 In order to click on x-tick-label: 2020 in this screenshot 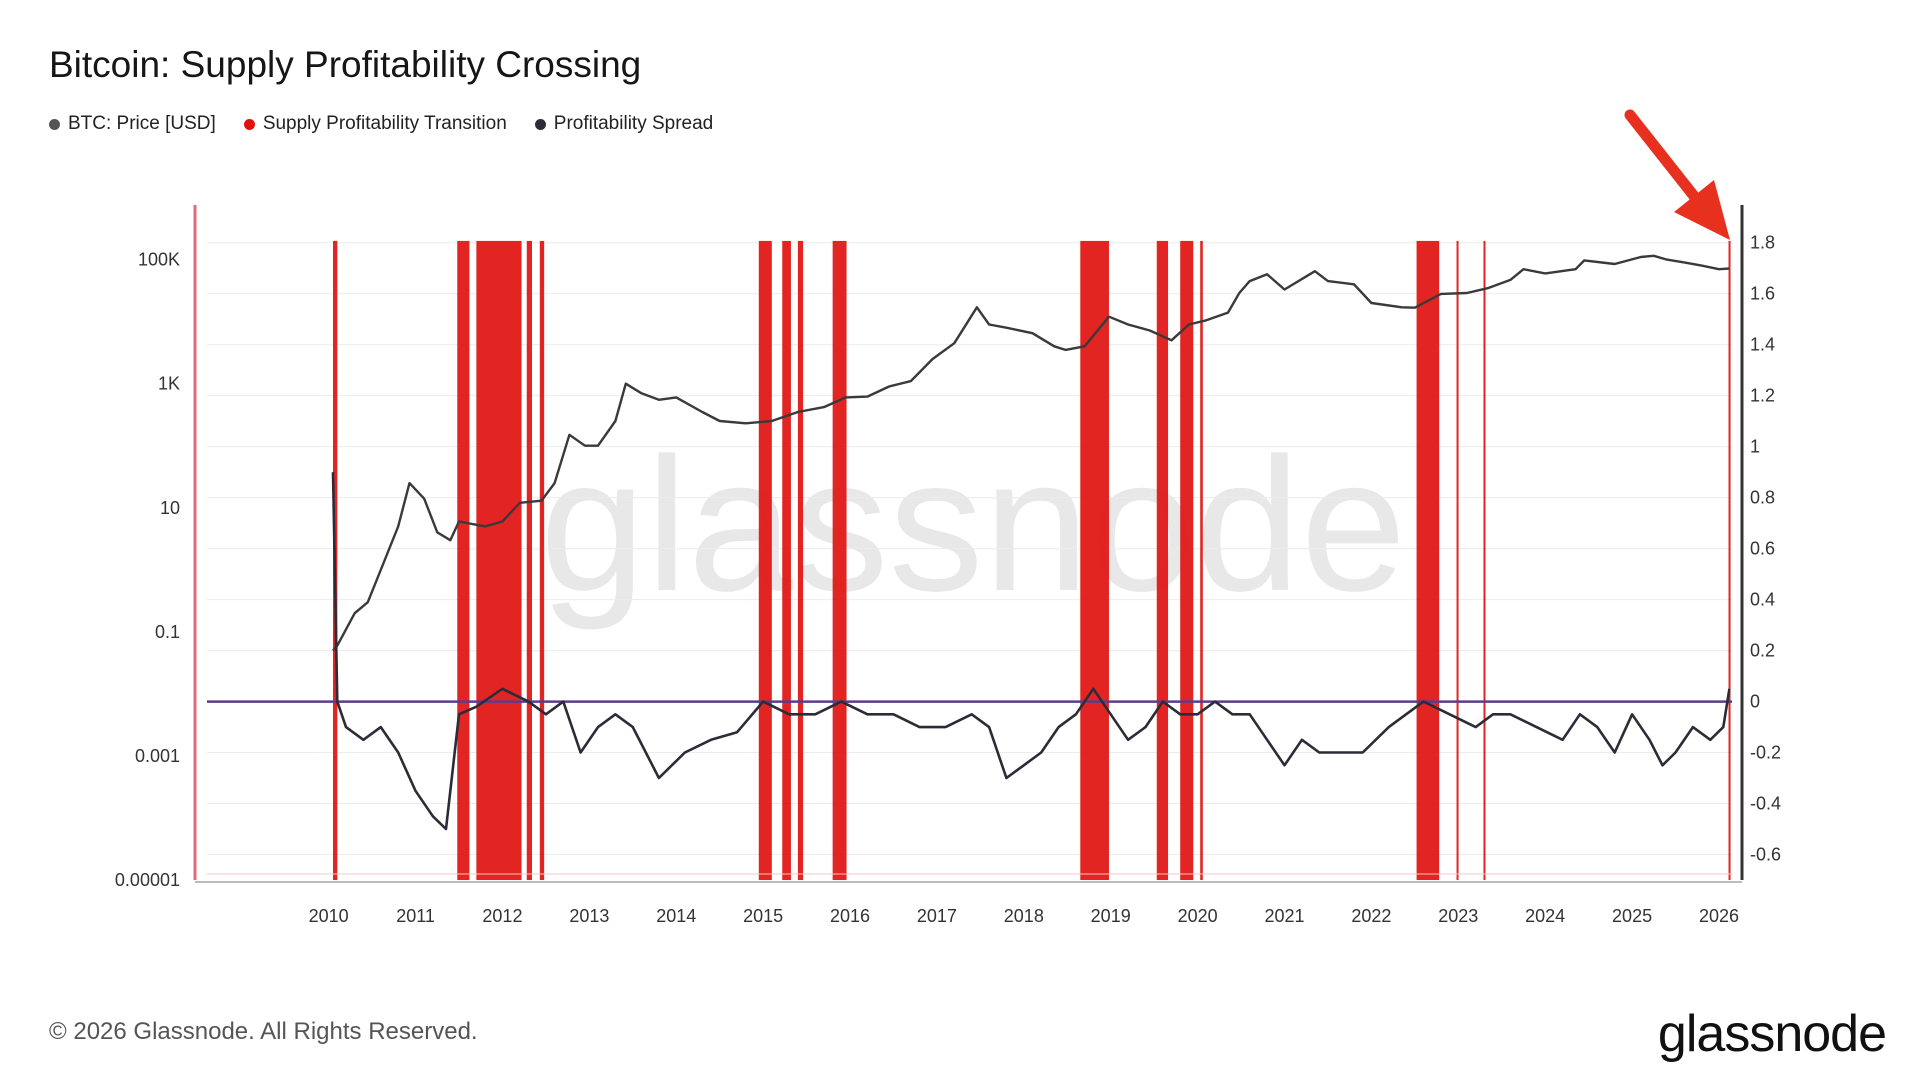, I will do `click(1198, 916)`.